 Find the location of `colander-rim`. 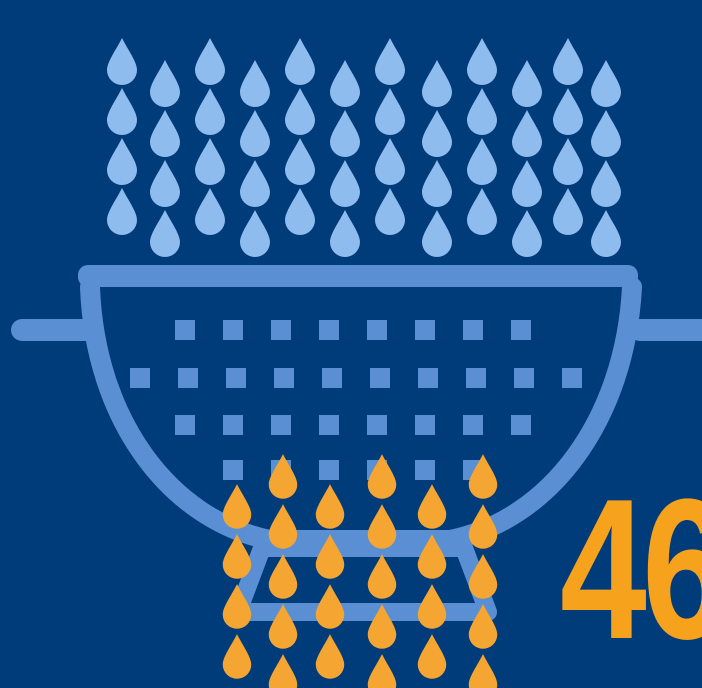

colander-rim is located at coordinates (358, 276).